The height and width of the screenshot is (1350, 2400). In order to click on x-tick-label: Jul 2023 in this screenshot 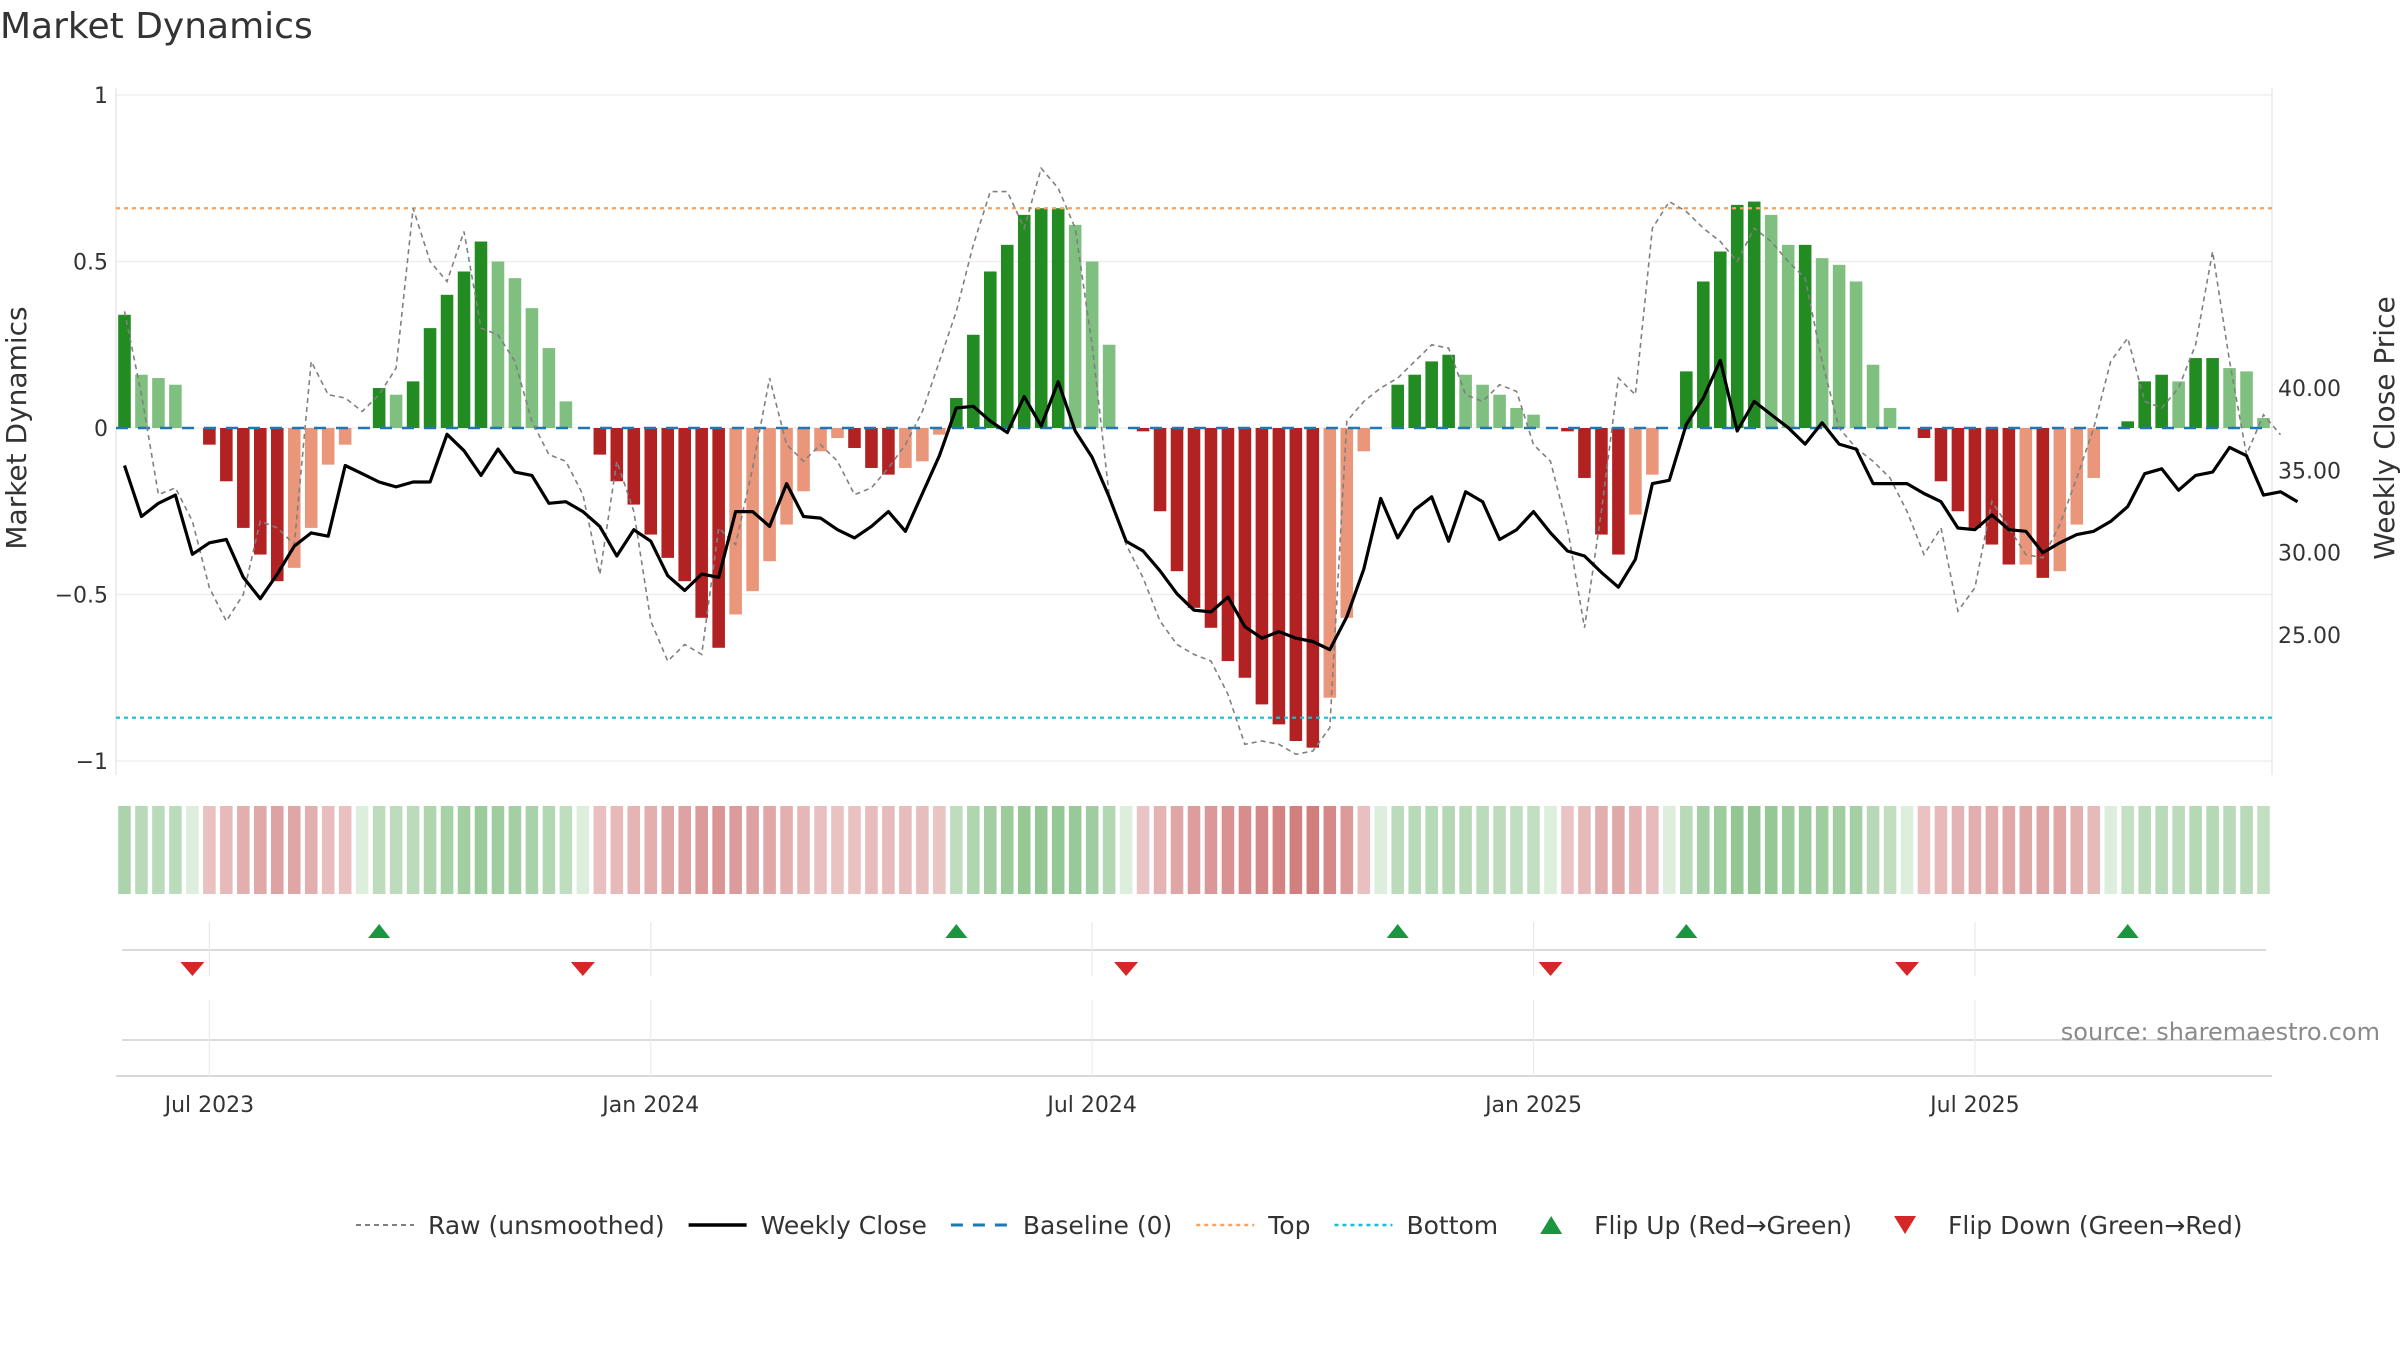, I will do `click(209, 1105)`.